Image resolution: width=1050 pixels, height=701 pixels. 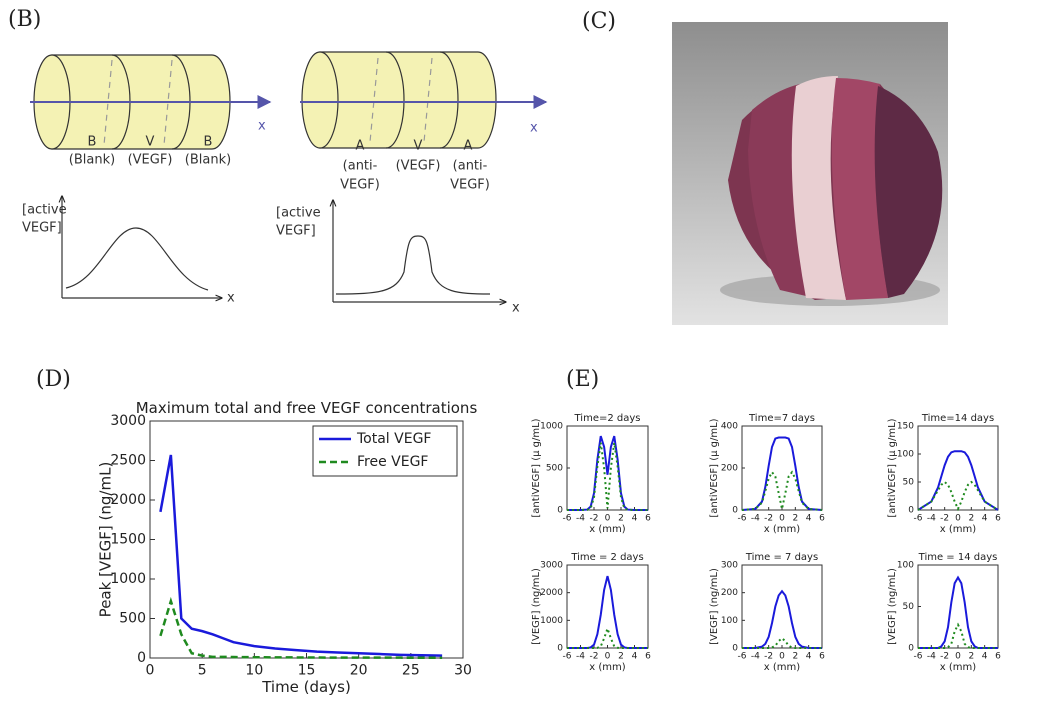 What do you see at coordinates (106, 540) in the screenshot?
I see `y-axis-label: Peak [VEGF] (ng/mL)` at bounding box center [106, 540].